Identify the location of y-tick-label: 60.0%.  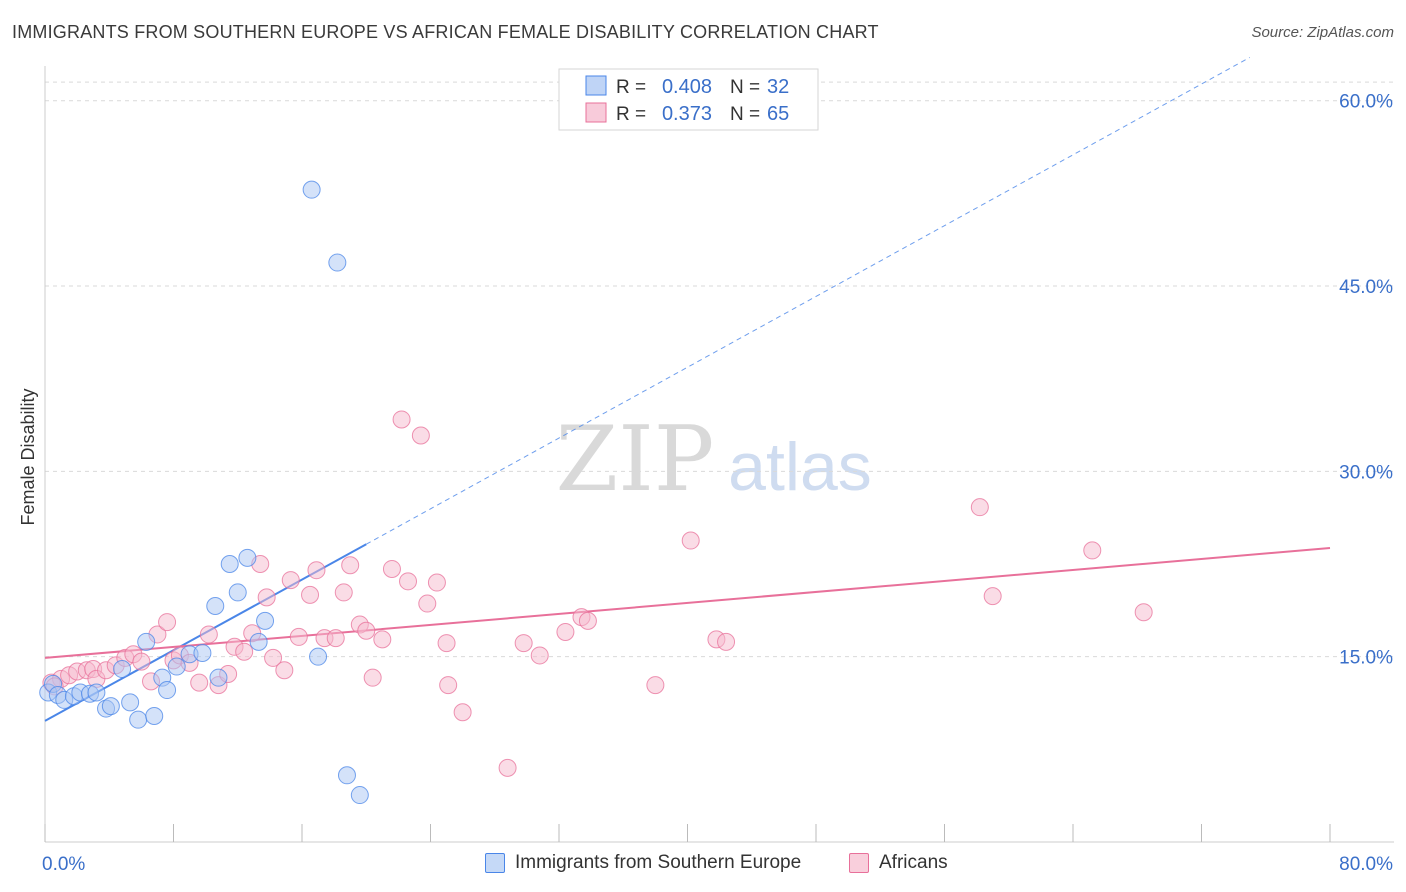
(1366, 102).